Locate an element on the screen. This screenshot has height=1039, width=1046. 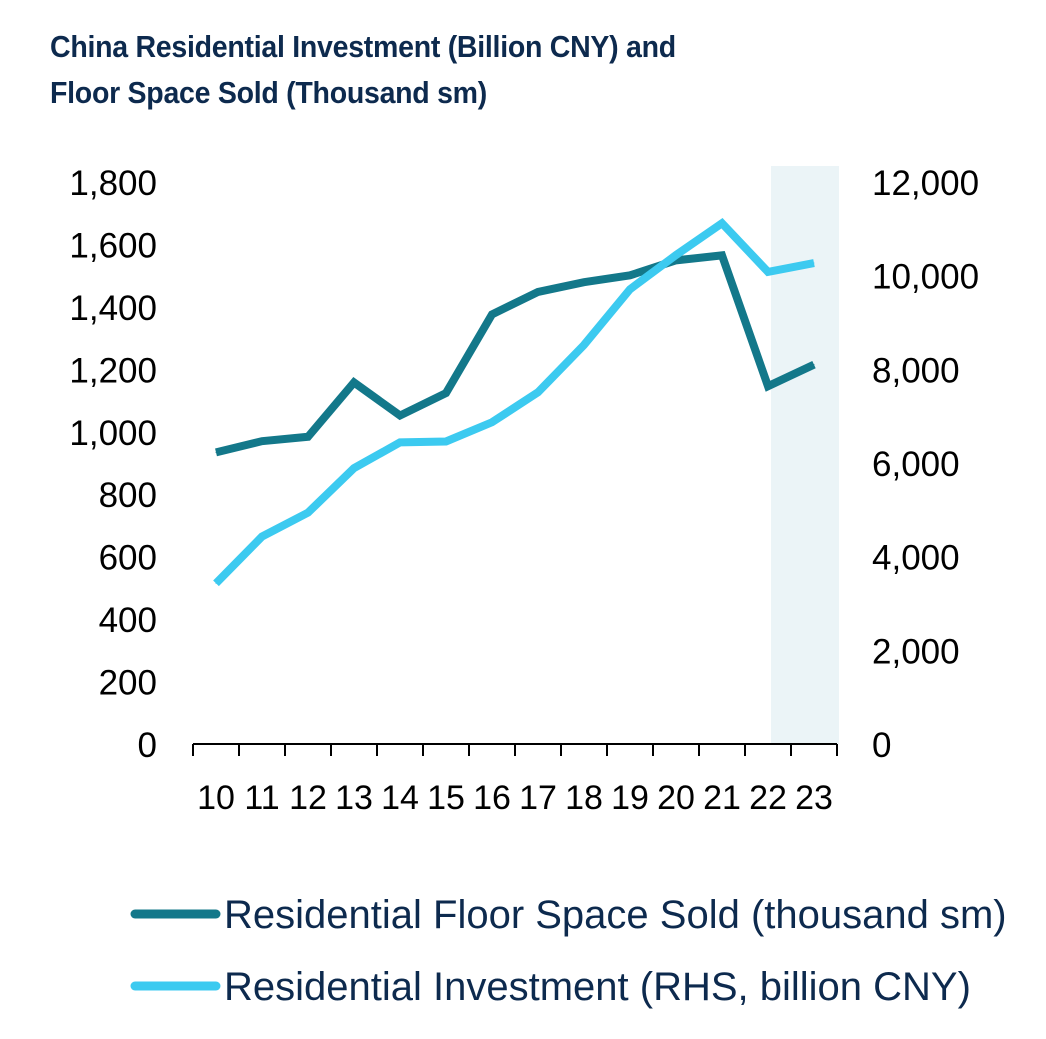
y-axis-right: 0 2,000 4,000 6,000 8,000 10,000 12,000 is located at coordinates (925, 464).